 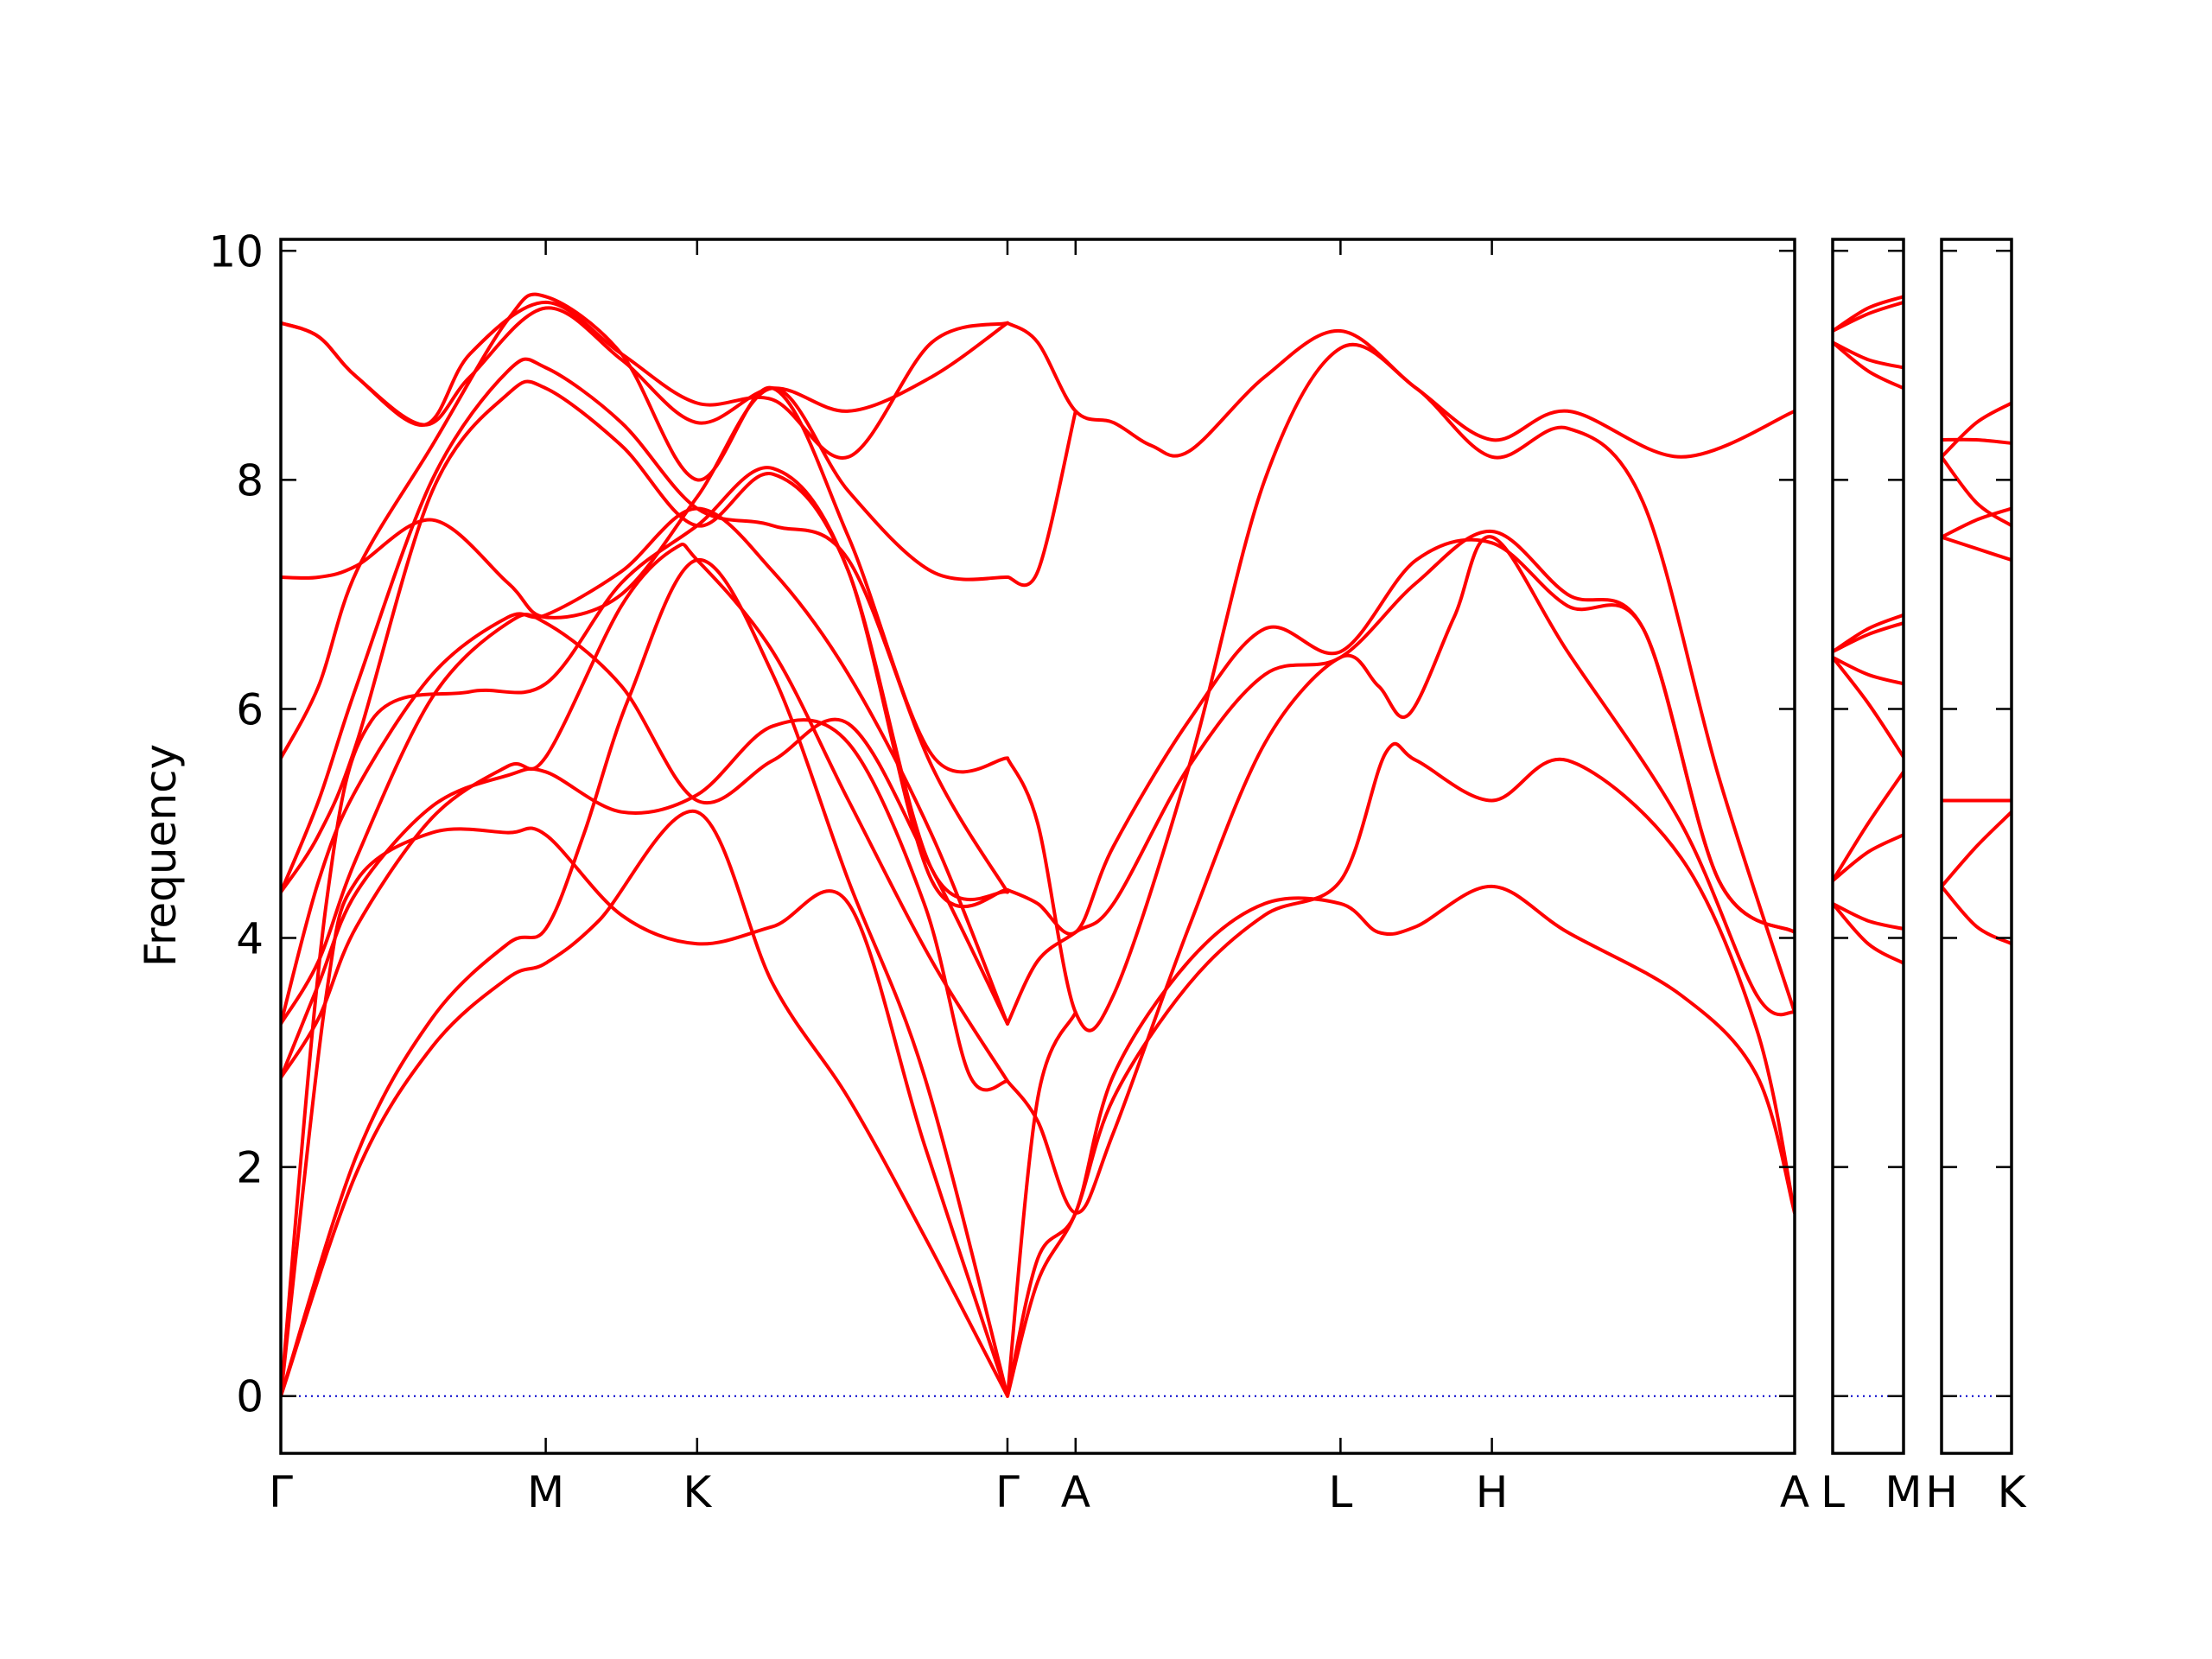 What do you see at coordinates (250, 480) in the screenshot?
I see `y-tick-label: 8` at bounding box center [250, 480].